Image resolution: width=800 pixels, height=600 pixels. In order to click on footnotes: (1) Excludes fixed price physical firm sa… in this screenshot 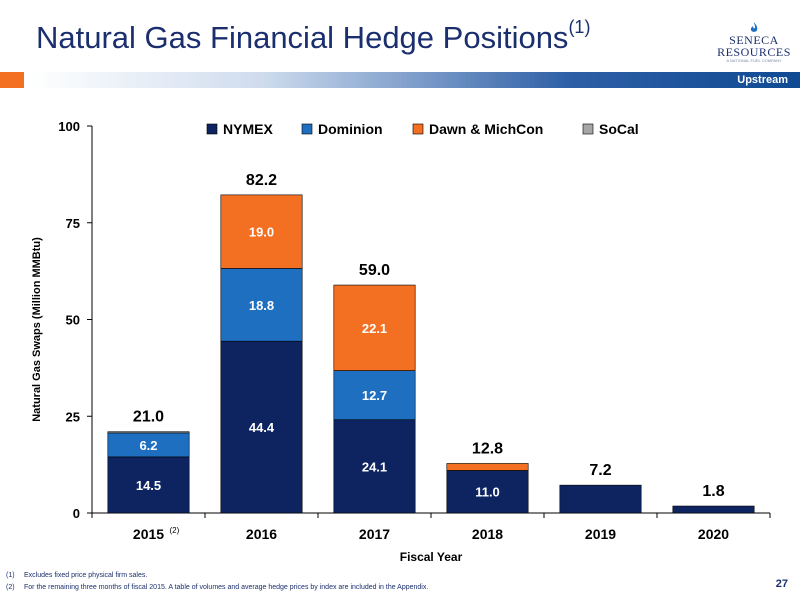, I will do `click(217, 582)`.